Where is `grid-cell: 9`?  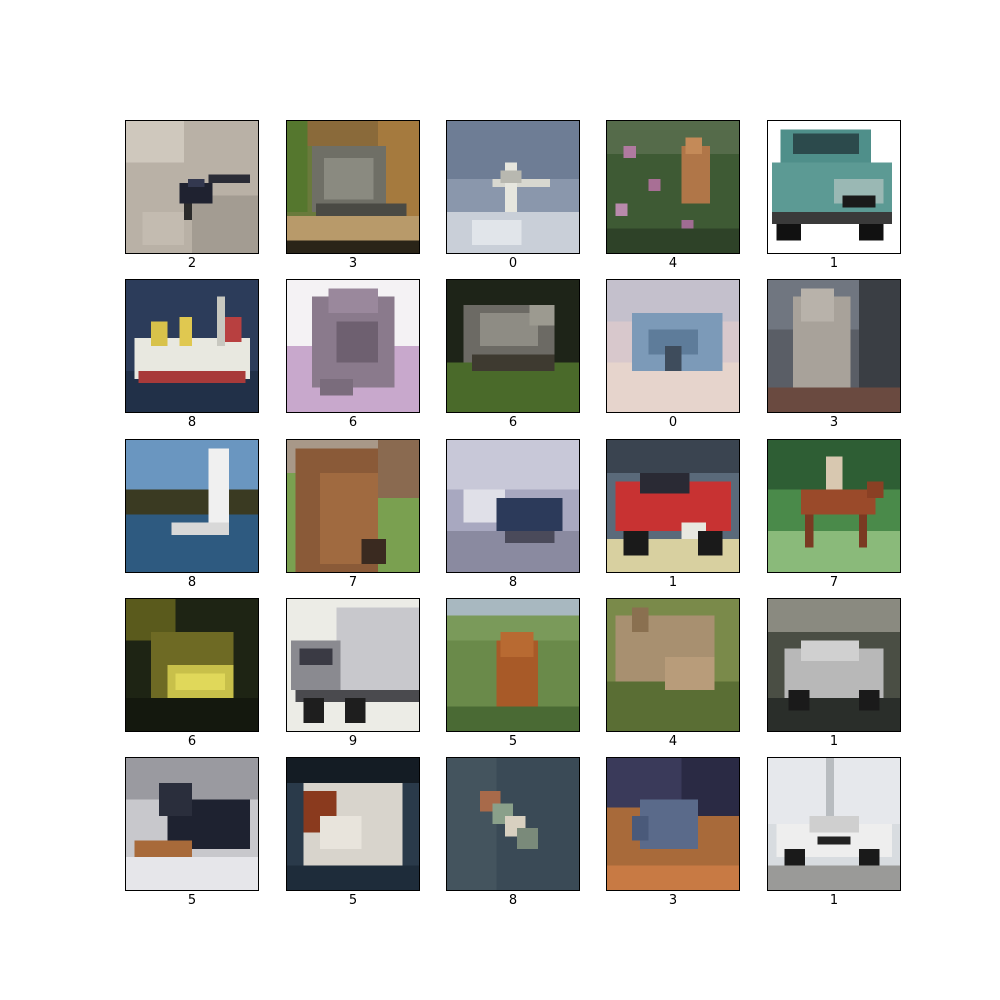
grid-cell: 9 is located at coordinates (353, 673).